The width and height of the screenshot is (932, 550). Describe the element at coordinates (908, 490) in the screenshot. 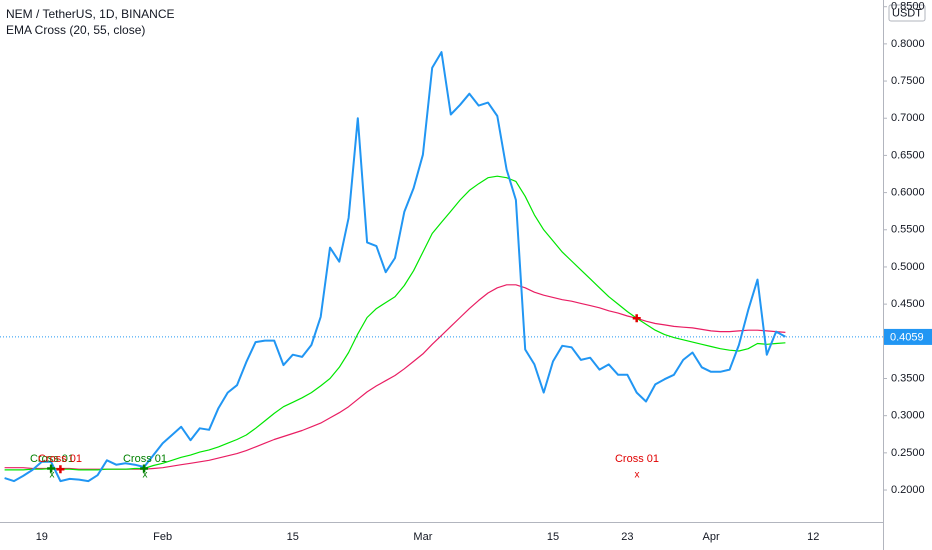

I see `y-tick-label: 0.2000` at that location.